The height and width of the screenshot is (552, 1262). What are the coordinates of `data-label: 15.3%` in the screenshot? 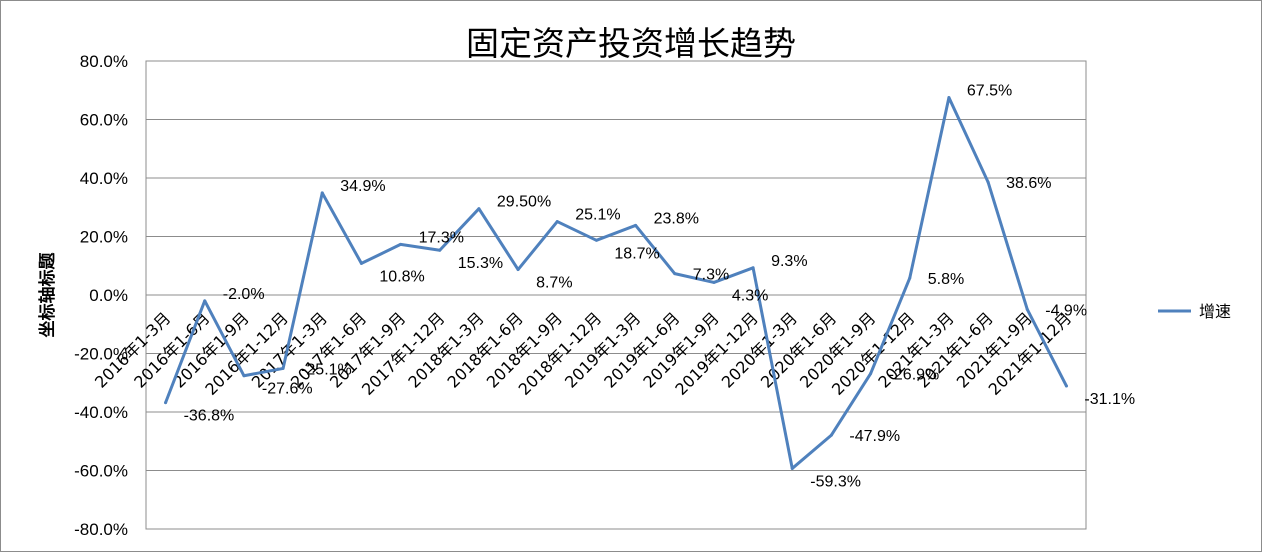 It's located at (480, 263).